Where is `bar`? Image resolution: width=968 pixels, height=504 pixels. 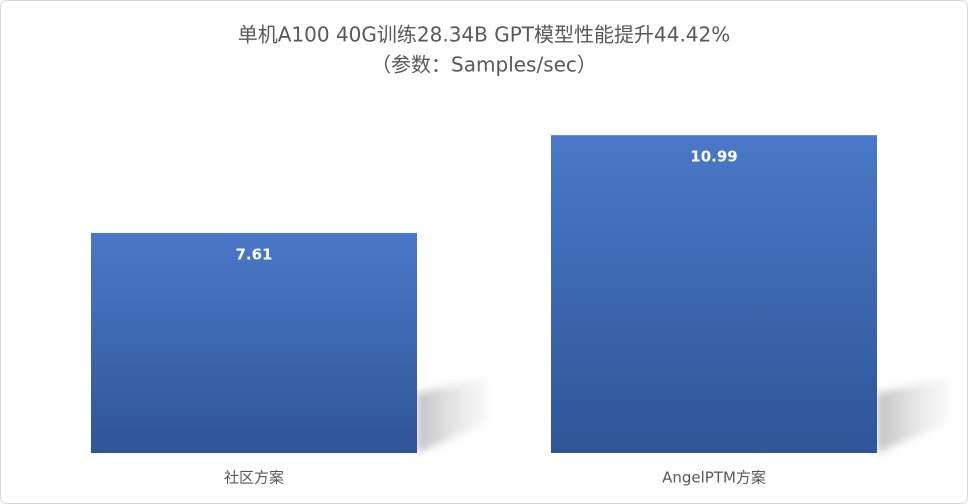 bar is located at coordinates (254, 342).